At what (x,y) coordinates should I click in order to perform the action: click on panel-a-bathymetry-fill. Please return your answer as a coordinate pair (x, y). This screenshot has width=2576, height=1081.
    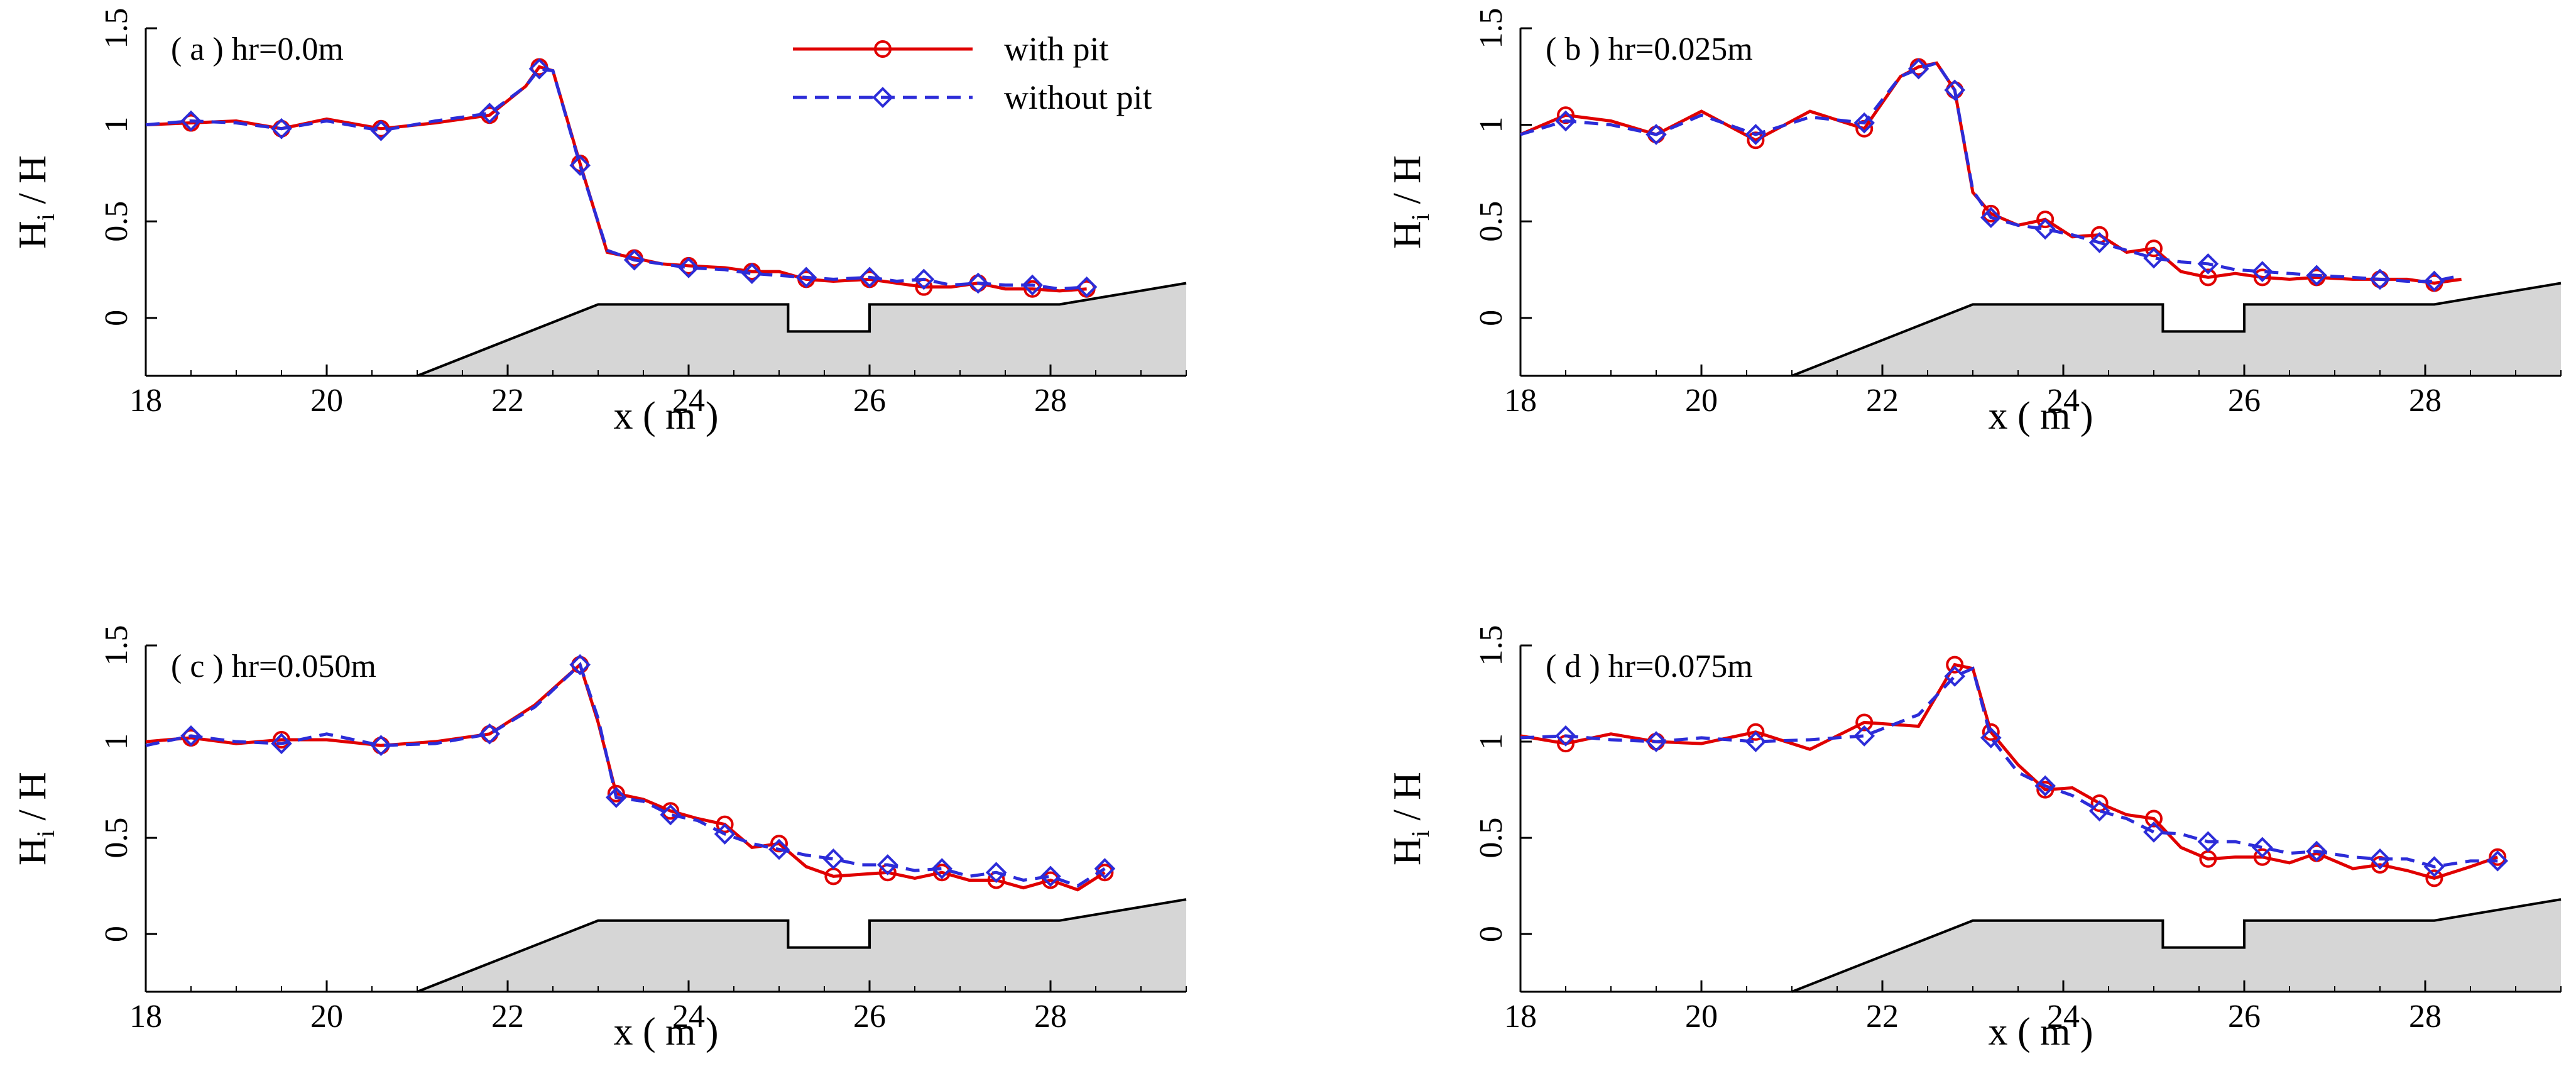
    Looking at the image, I should click on (801, 329).